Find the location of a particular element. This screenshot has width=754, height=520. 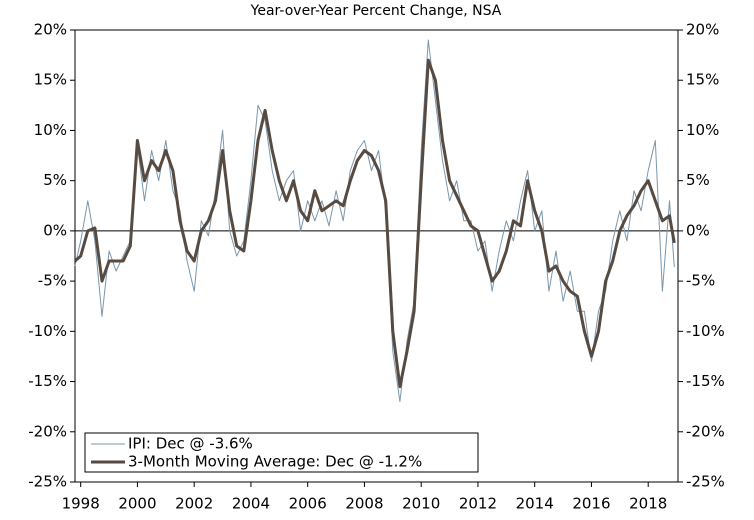

y2-tick-label: -15% is located at coordinates (705, 381).